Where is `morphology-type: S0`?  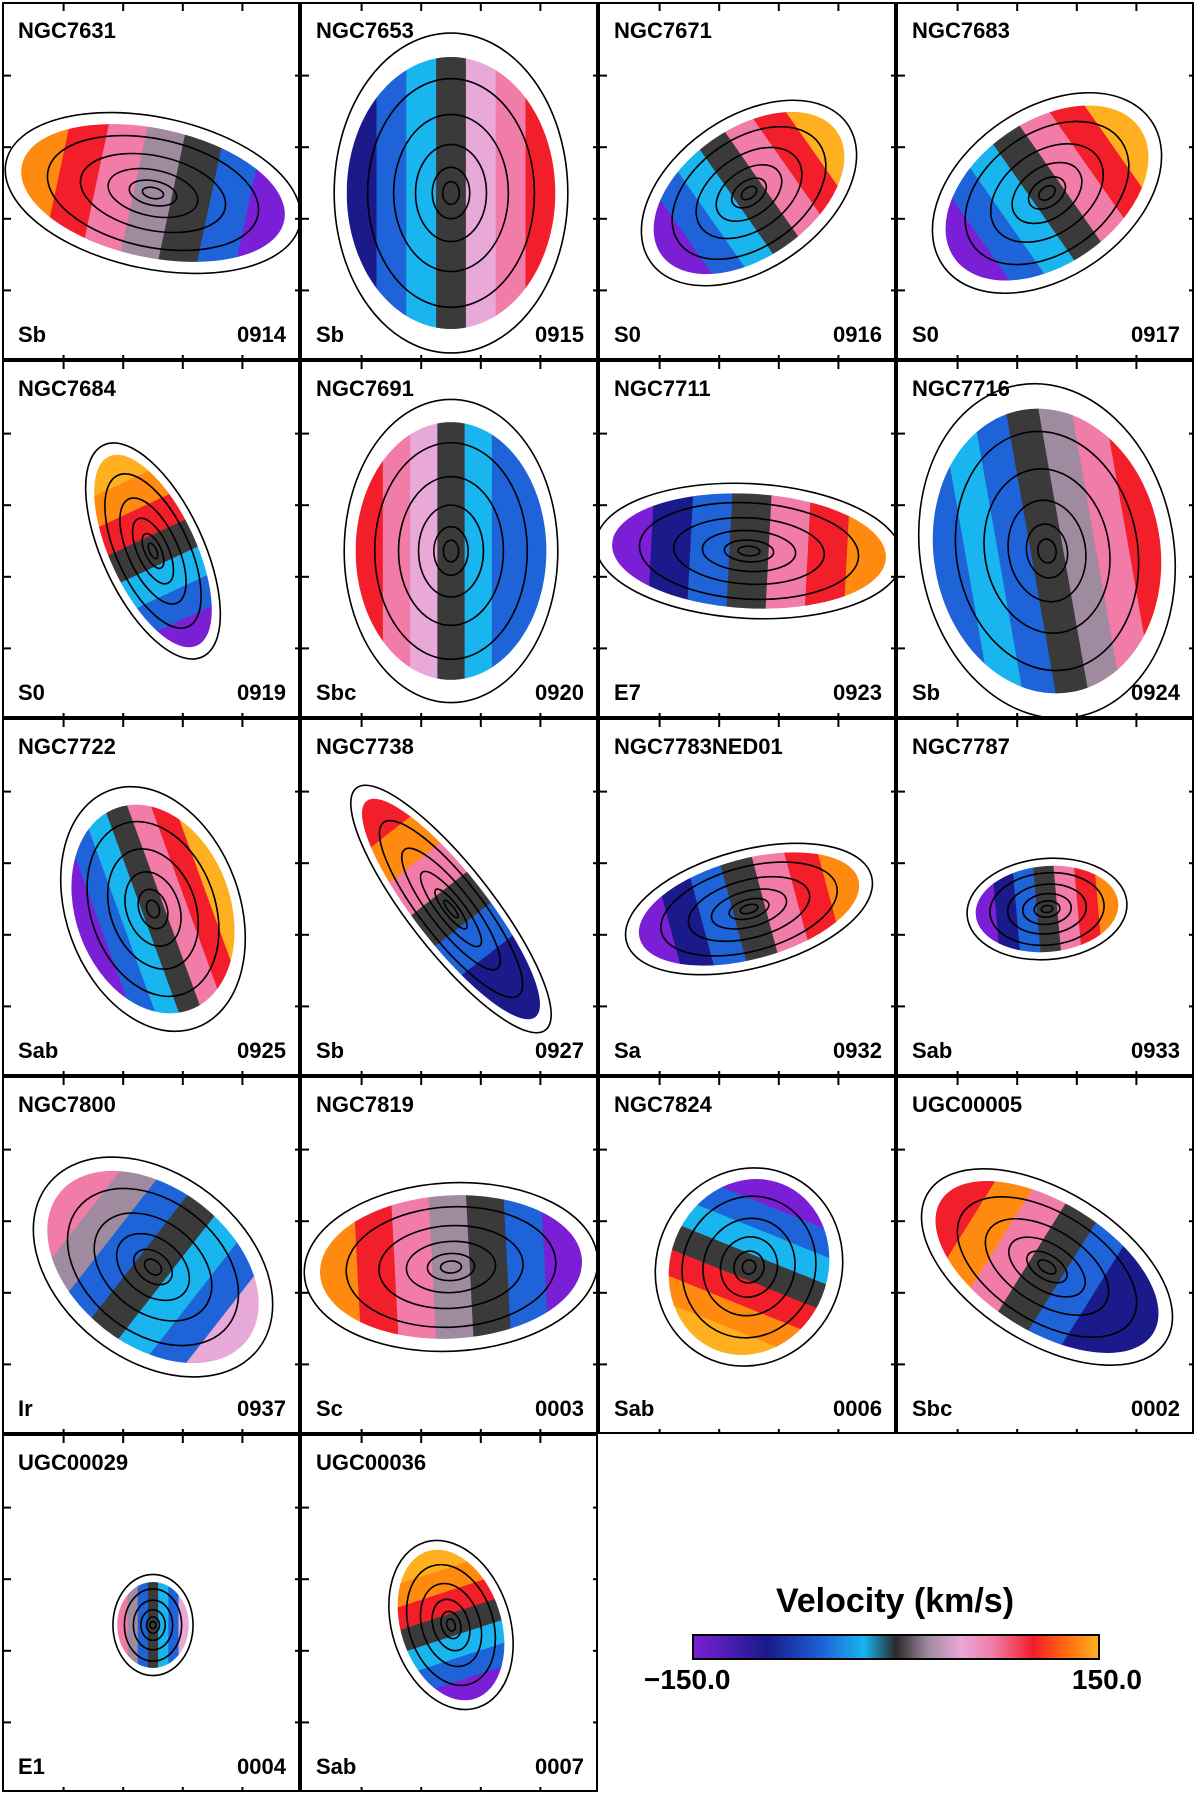
morphology-type: S0 is located at coordinates (925, 334).